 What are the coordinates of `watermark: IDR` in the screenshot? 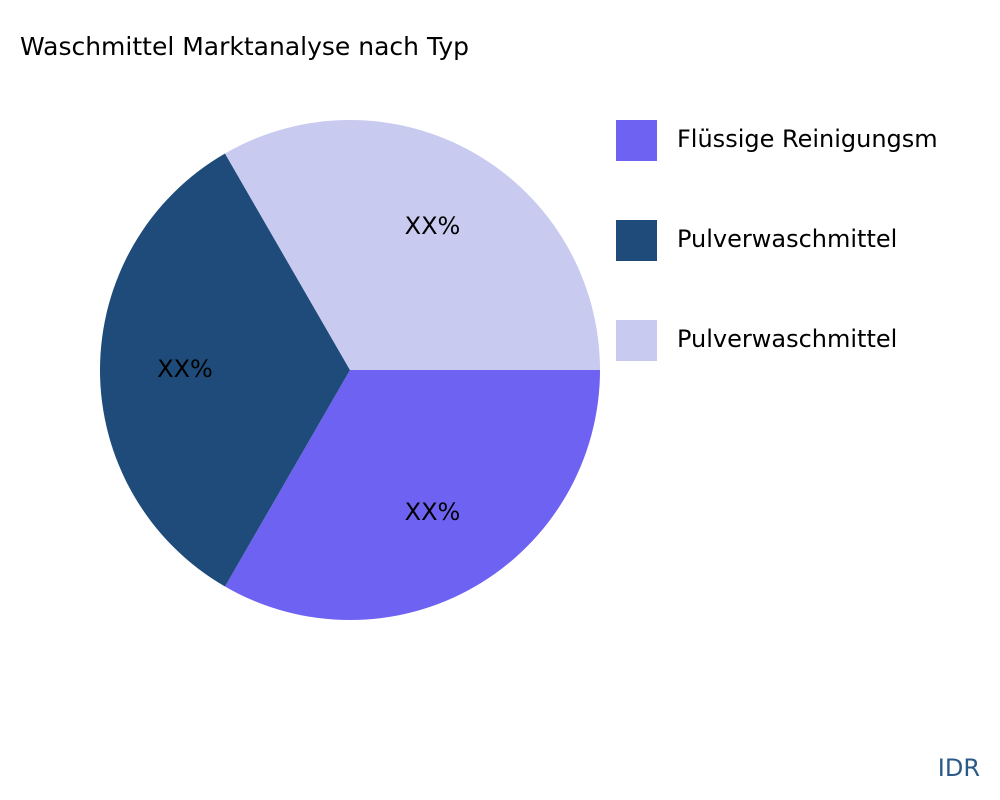 It's located at (959, 768).